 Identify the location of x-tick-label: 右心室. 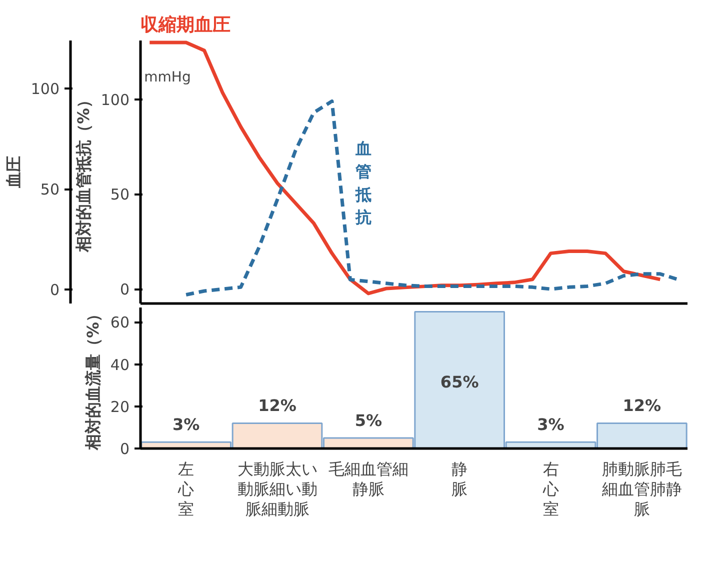
(550, 489).